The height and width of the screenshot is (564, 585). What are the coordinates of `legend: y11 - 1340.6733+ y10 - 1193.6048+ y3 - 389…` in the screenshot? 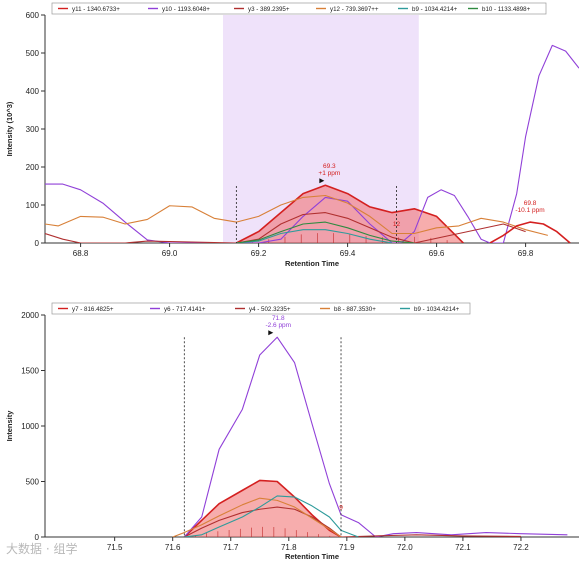 It's located at (299, 8).